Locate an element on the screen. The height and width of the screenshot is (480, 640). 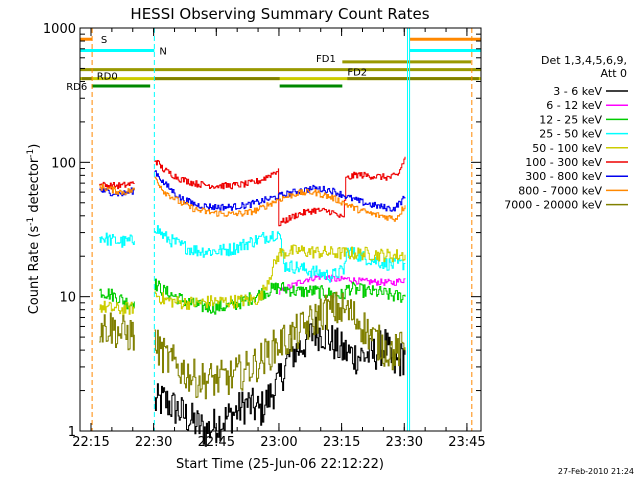
legend-label-6-12-kev: 6 - 12 keV is located at coordinates (574, 105).